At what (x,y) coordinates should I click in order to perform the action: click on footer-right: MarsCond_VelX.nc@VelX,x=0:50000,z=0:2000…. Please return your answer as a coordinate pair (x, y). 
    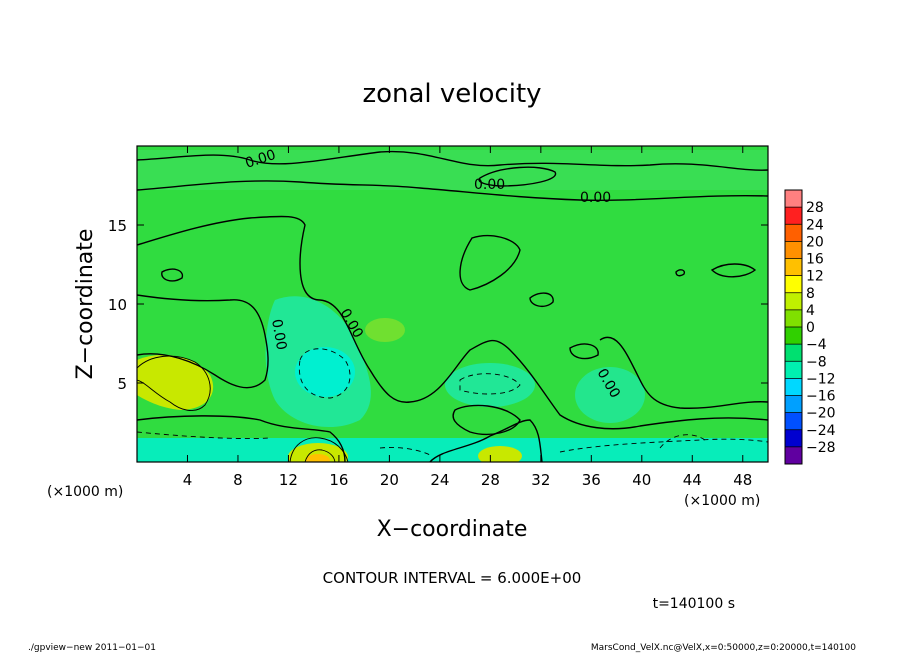
    Looking at the image, I should click on (723, 648).